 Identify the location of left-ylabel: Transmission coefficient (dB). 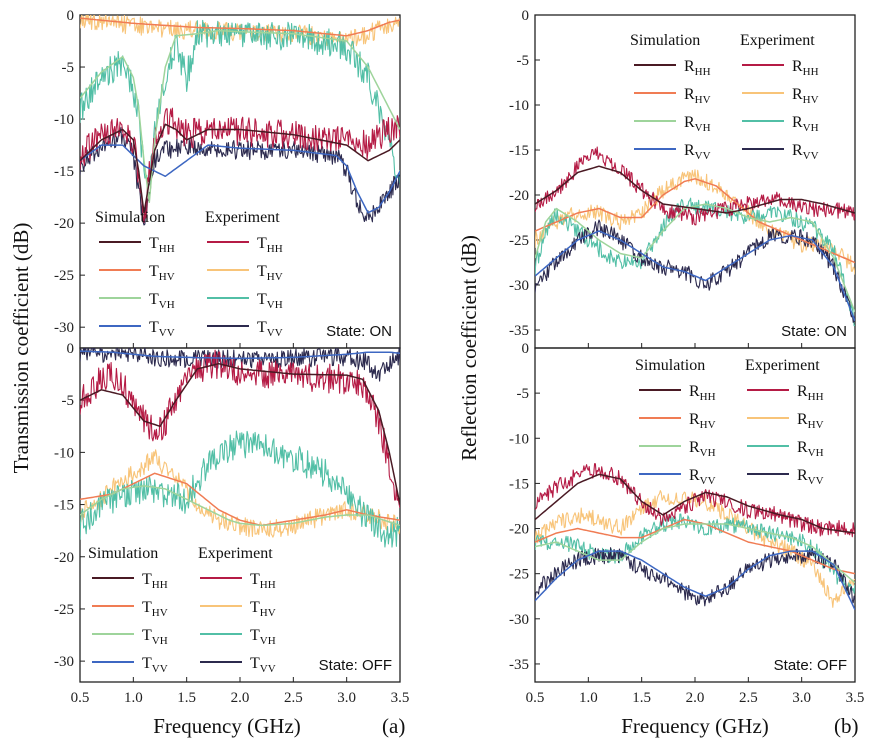
(21, 348).